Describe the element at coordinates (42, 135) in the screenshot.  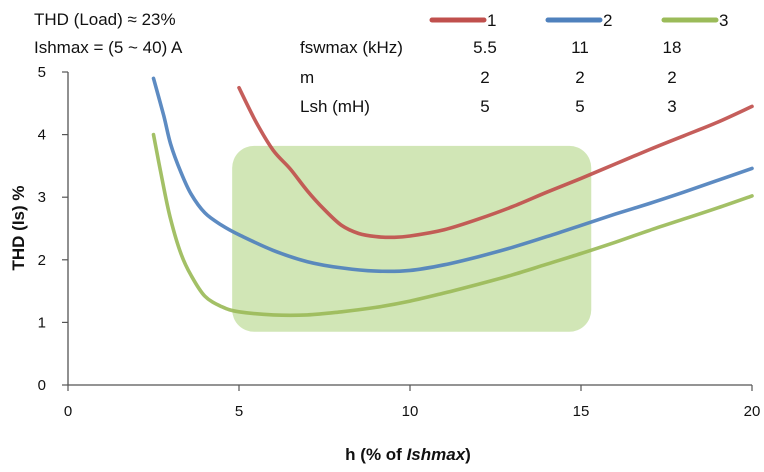
I see `y-tick-label: 4` at that location.